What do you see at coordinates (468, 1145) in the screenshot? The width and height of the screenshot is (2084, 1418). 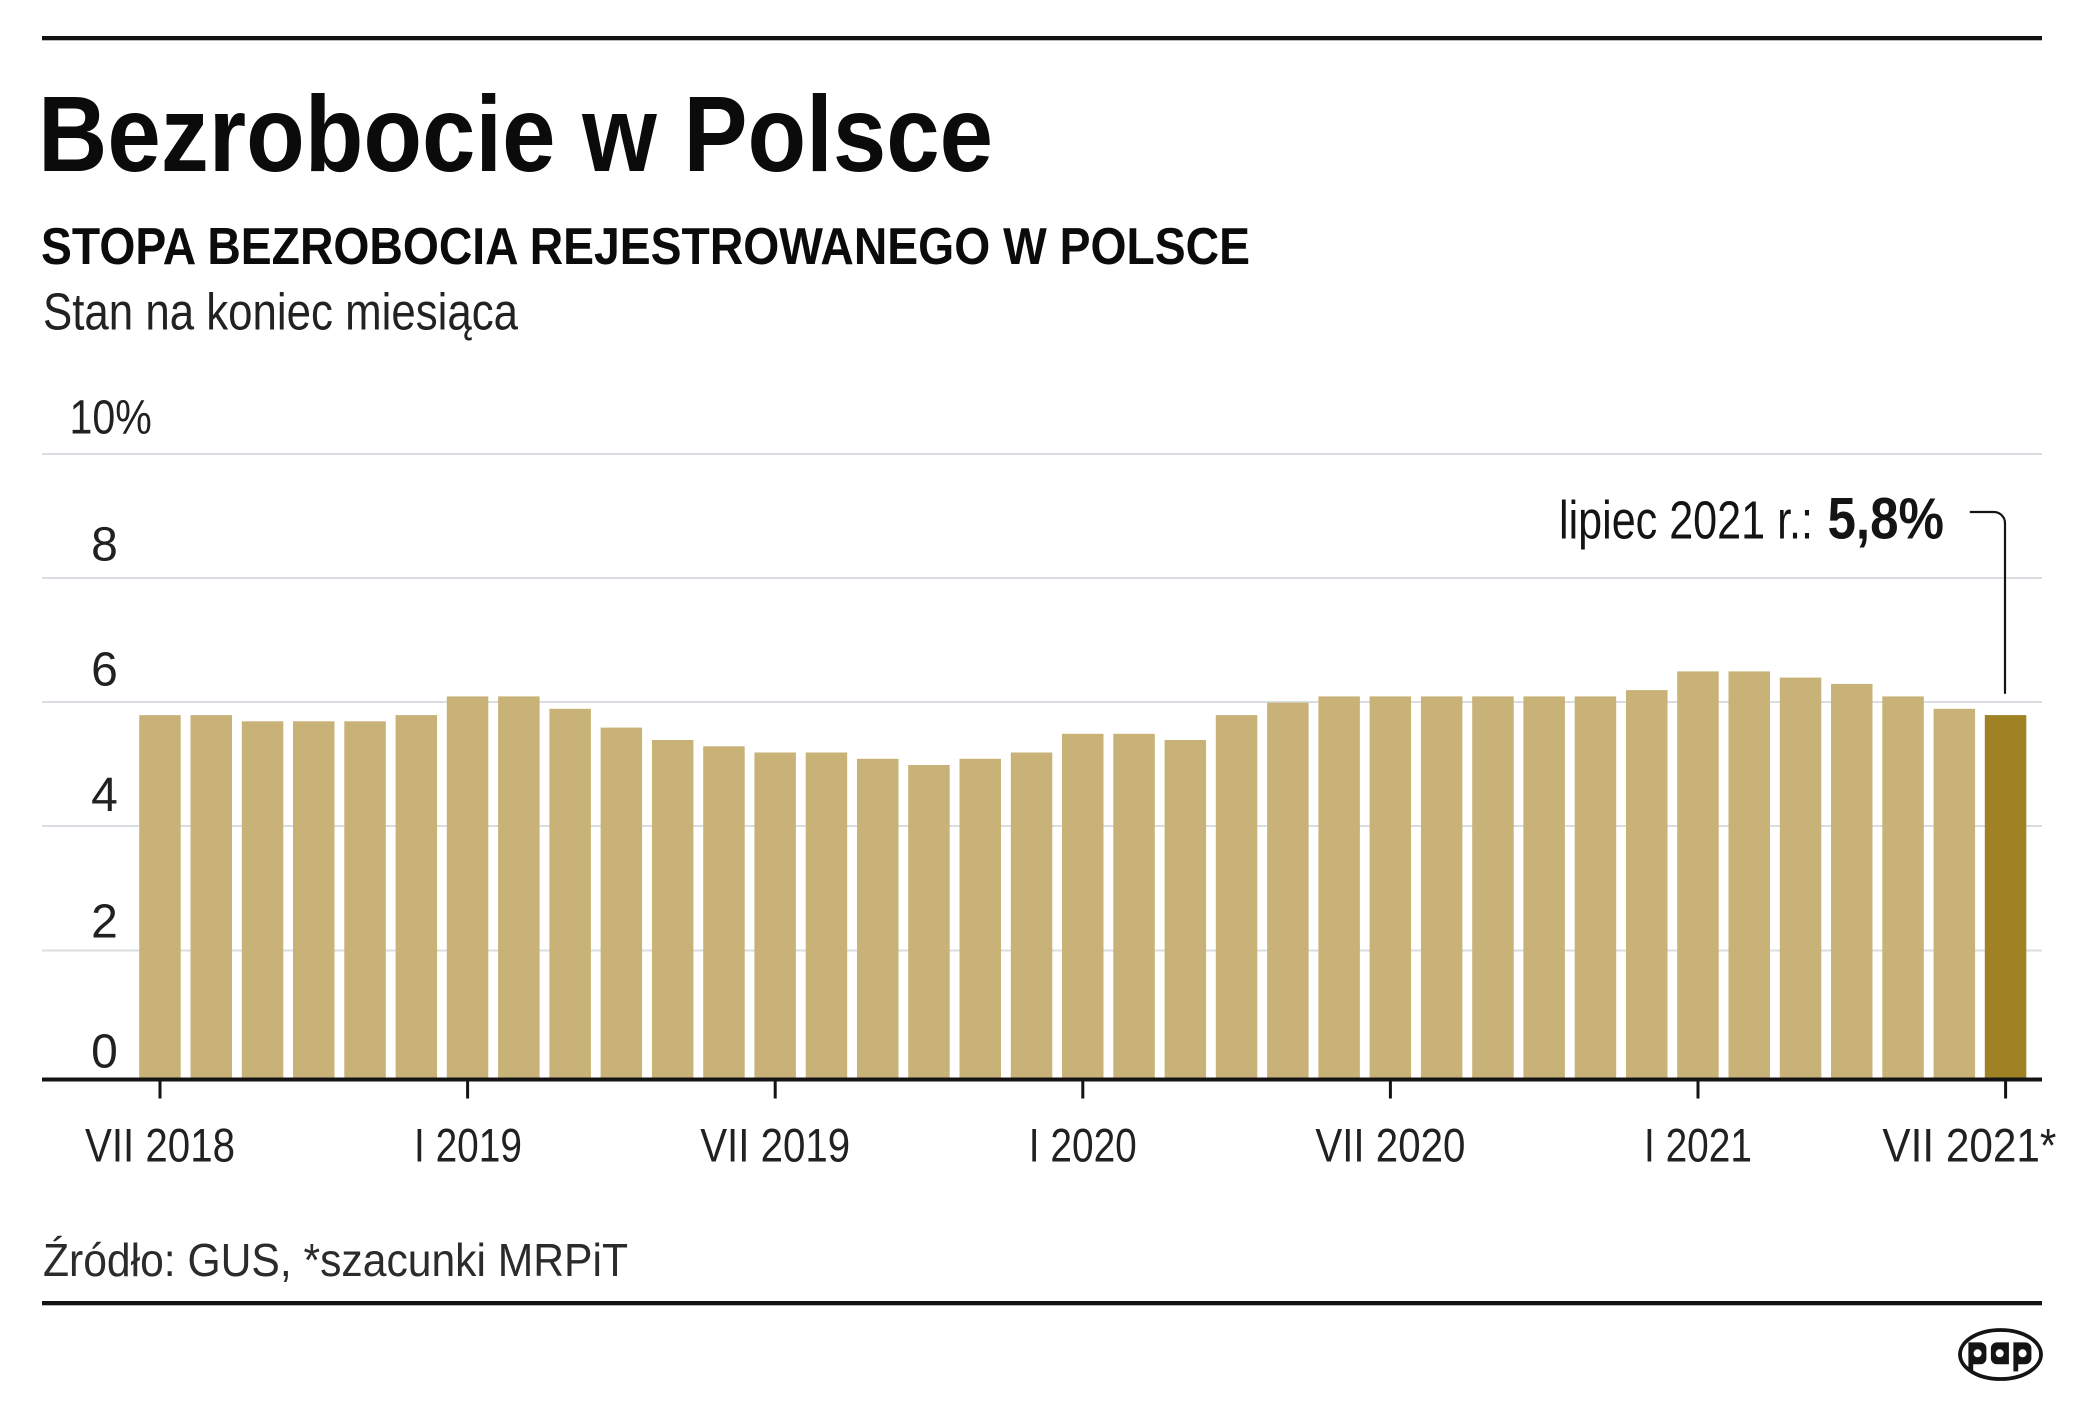 I see `svg-text: I 2019` at bounding box center [468, 1145].